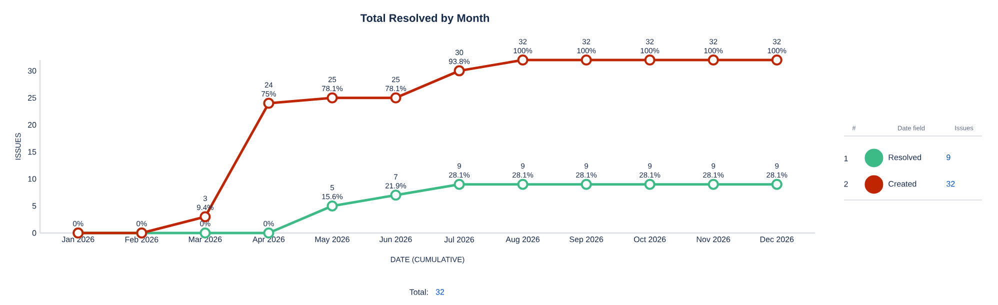 The width and height of the screenshot is (998, 305). What do you see at coordinates (32, 71) in the screenshot?
I see `y-tick-label: 30` at bounding box center [32, 71].